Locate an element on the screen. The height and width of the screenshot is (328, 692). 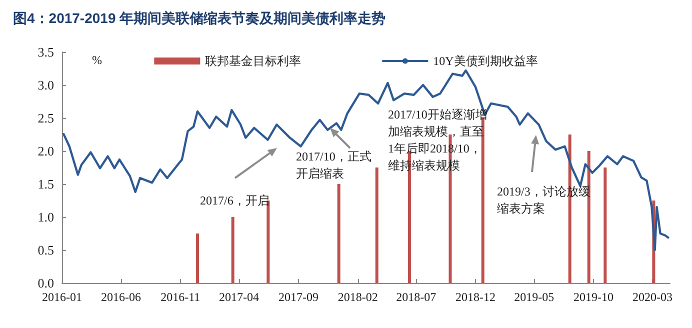
legend-label: 10Y美债到期收益率 is located at coordinates (485, 61).